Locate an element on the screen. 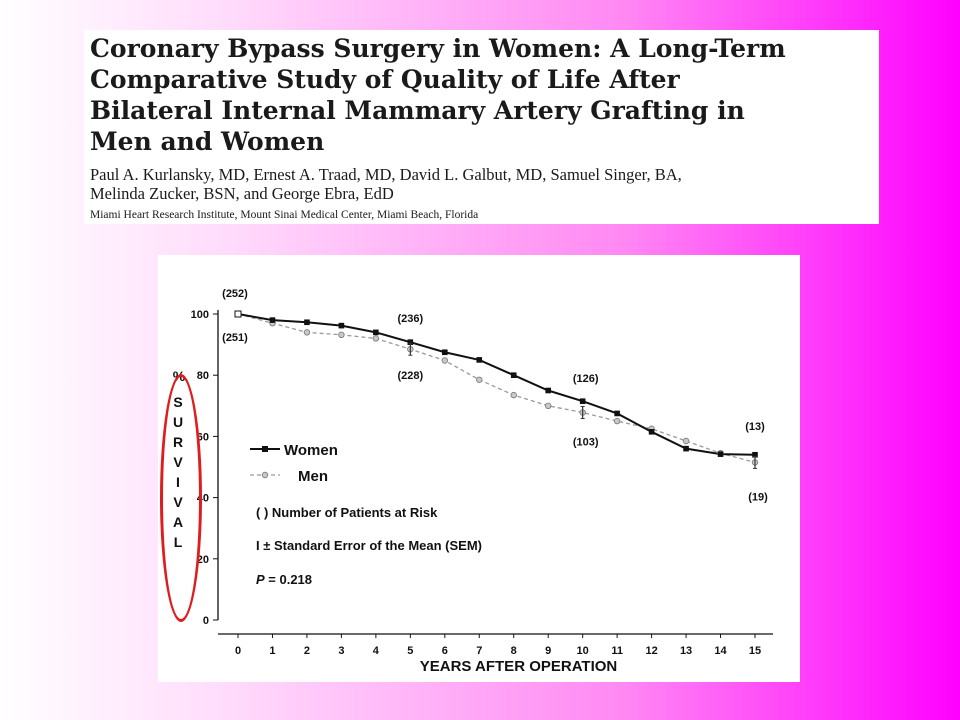 The height and width of the screenshot is (720, 960). x-tick-label: 6 is located at coordinates (445, 651).